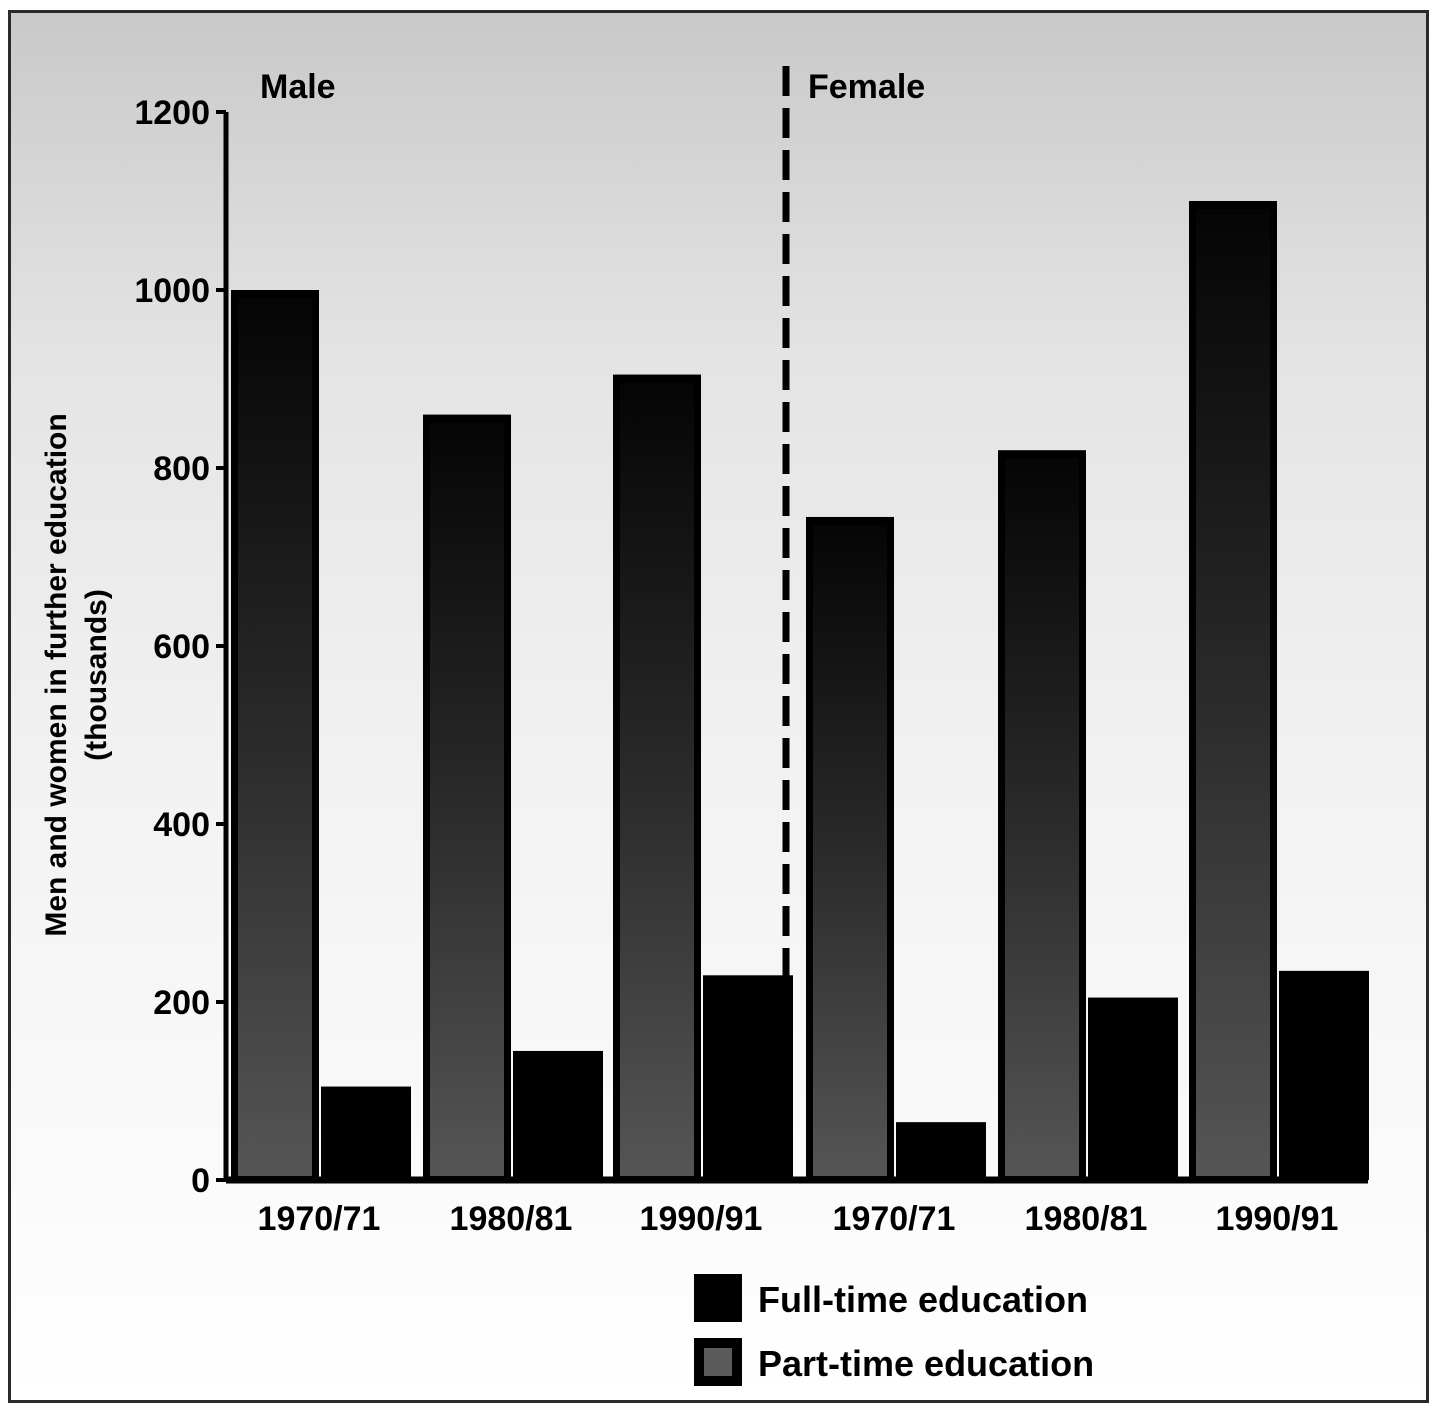  What do you see at coordinates (181, 469) in the screenshot?
I see `y-tick-label: 800` at bounding box center [181, 469].